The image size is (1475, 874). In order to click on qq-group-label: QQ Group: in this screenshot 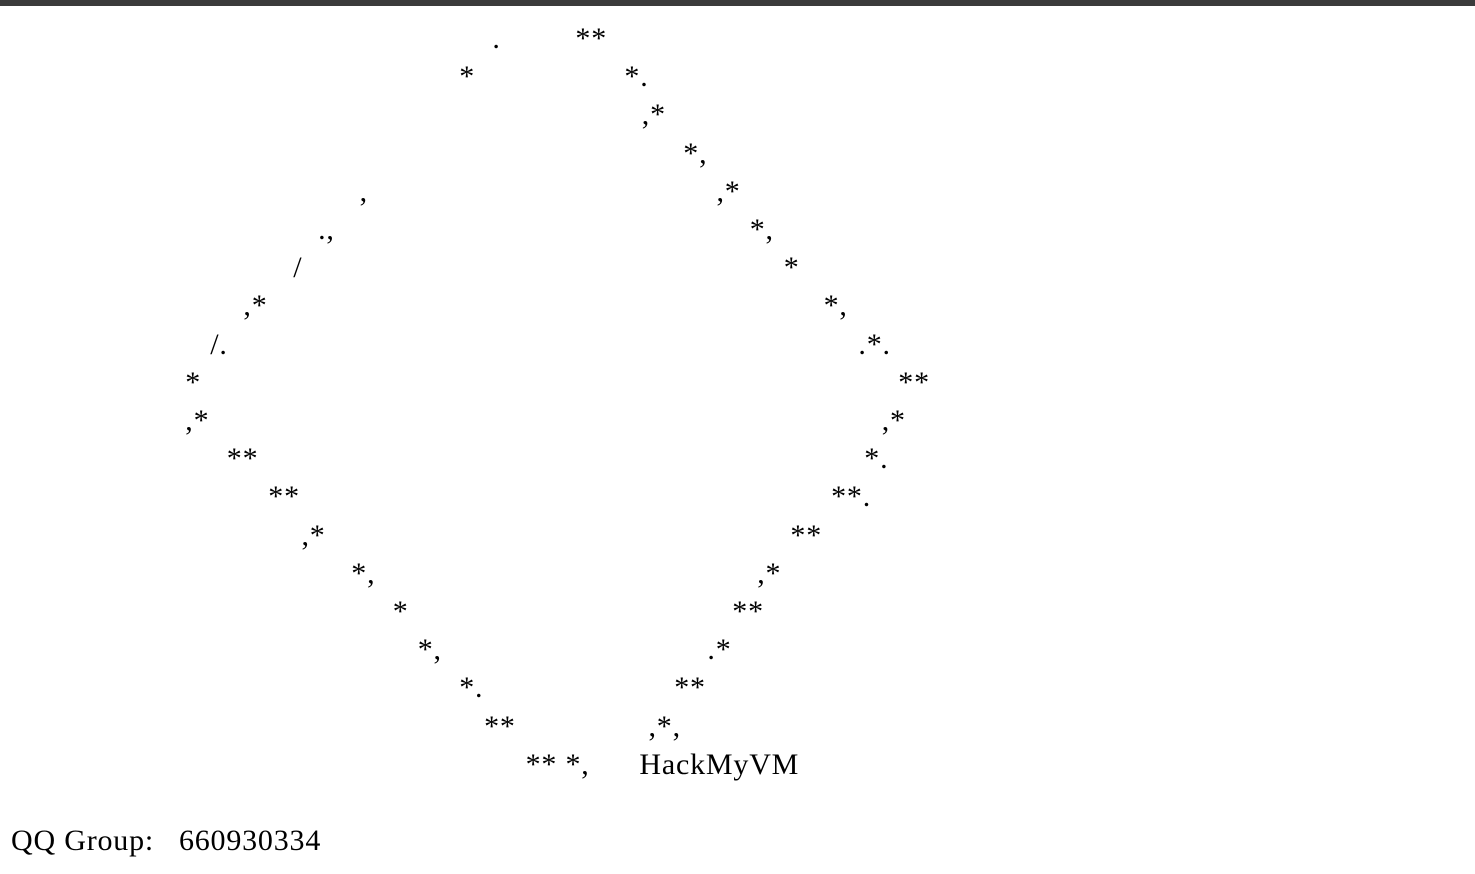, I will do `click(82, 840)`.